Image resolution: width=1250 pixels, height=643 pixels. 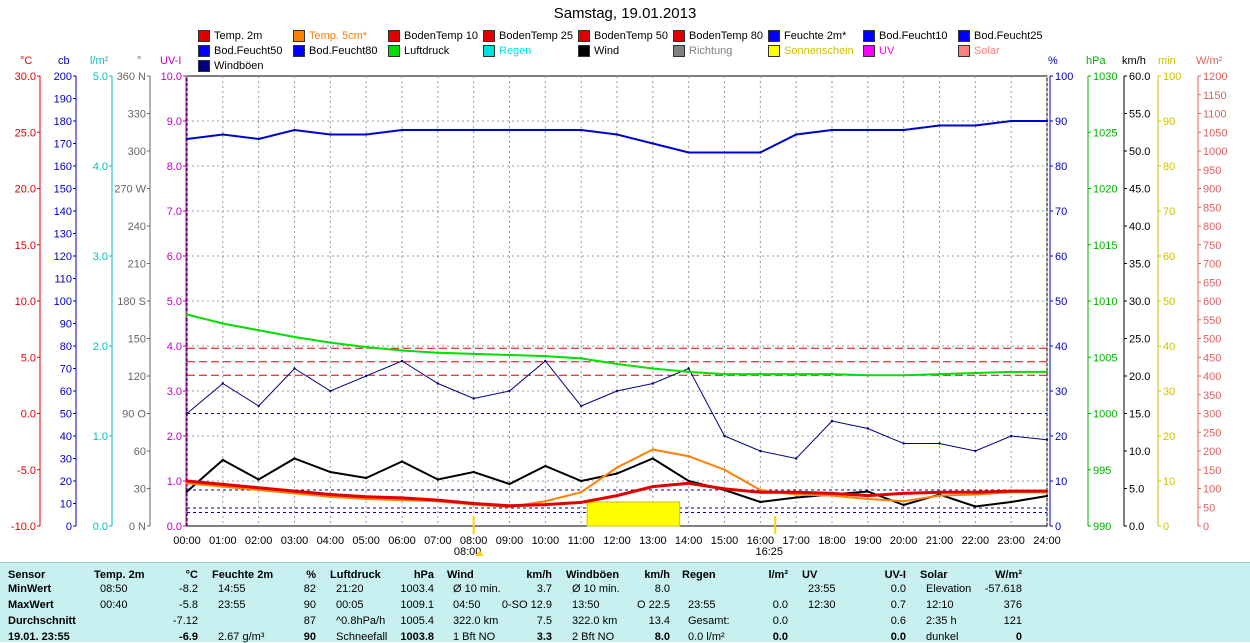 I want to click on rain-axis-label: 0.0, so click(x=100, y=527).